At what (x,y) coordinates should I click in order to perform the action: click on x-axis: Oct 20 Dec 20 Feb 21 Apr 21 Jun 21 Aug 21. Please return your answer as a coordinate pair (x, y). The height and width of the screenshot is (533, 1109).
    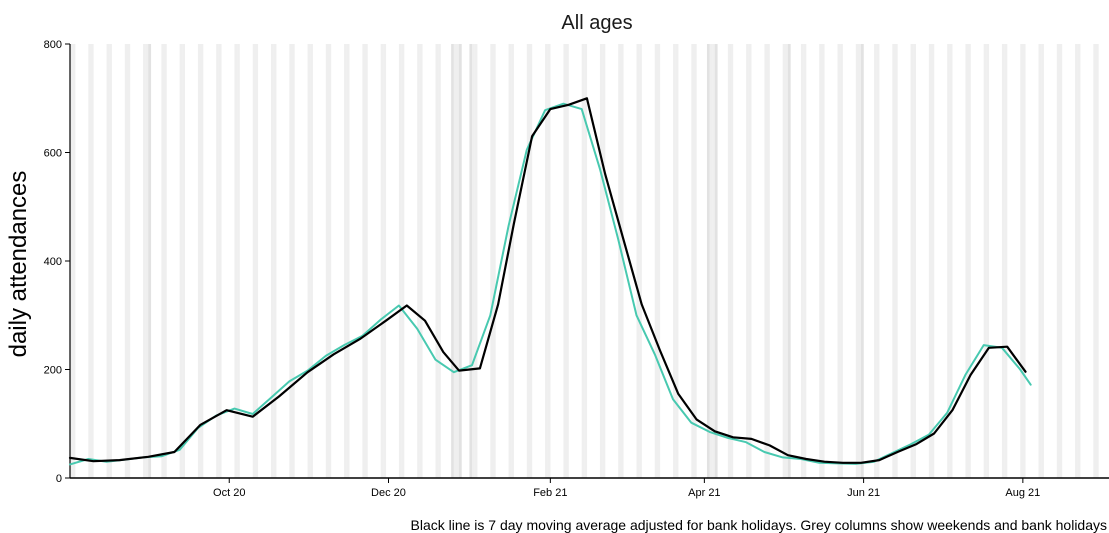
    Looking at the image, I should click on (589, 488).